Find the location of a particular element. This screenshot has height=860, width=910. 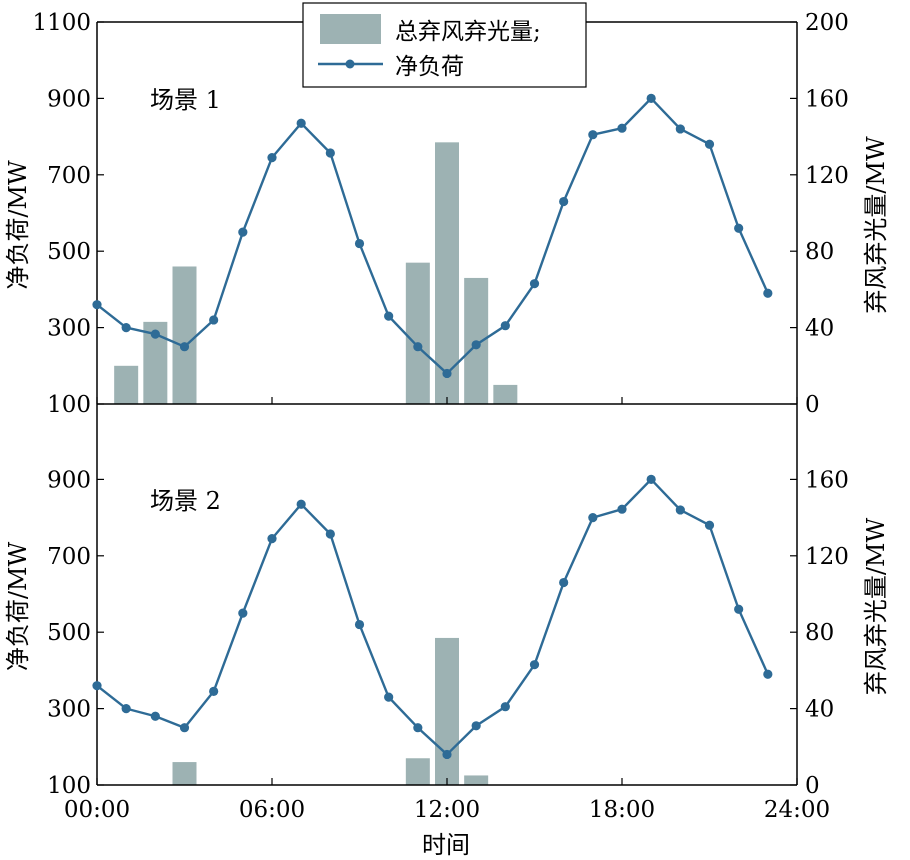

scenario-1-left-axis-label: 净负荷/MW is located at coordinates (18, 225).